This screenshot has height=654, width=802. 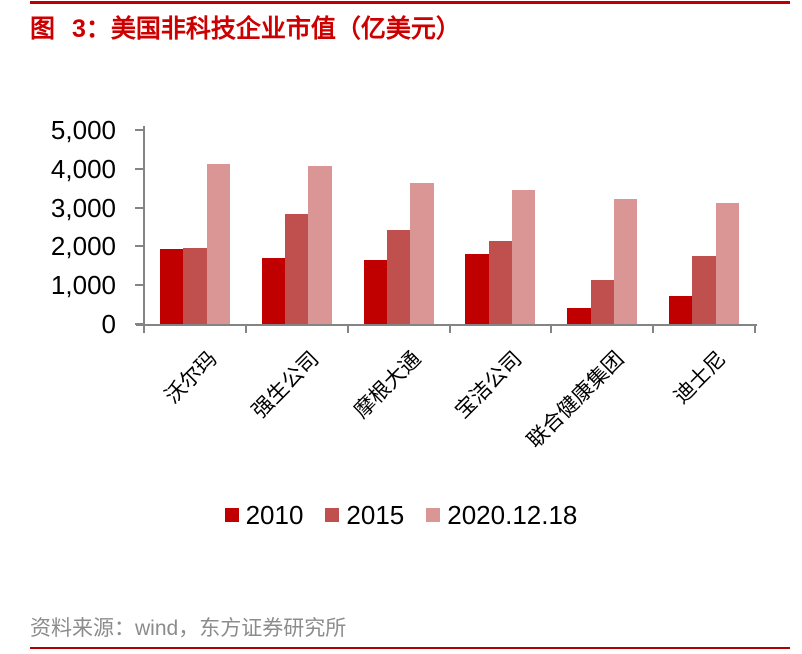 What do you see at coordinates (410, 648) in the screenshot?
I see `bottom-divider` at bounding box center [410, 648].